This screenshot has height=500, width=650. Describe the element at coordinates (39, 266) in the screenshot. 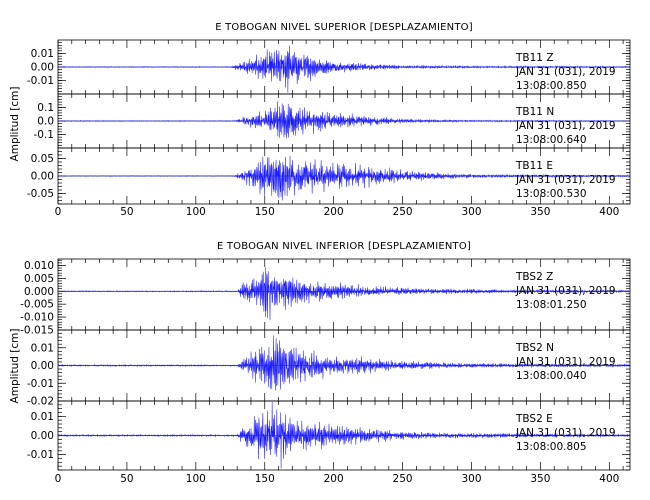

I see `y-tick-label: 0.010` at that location.